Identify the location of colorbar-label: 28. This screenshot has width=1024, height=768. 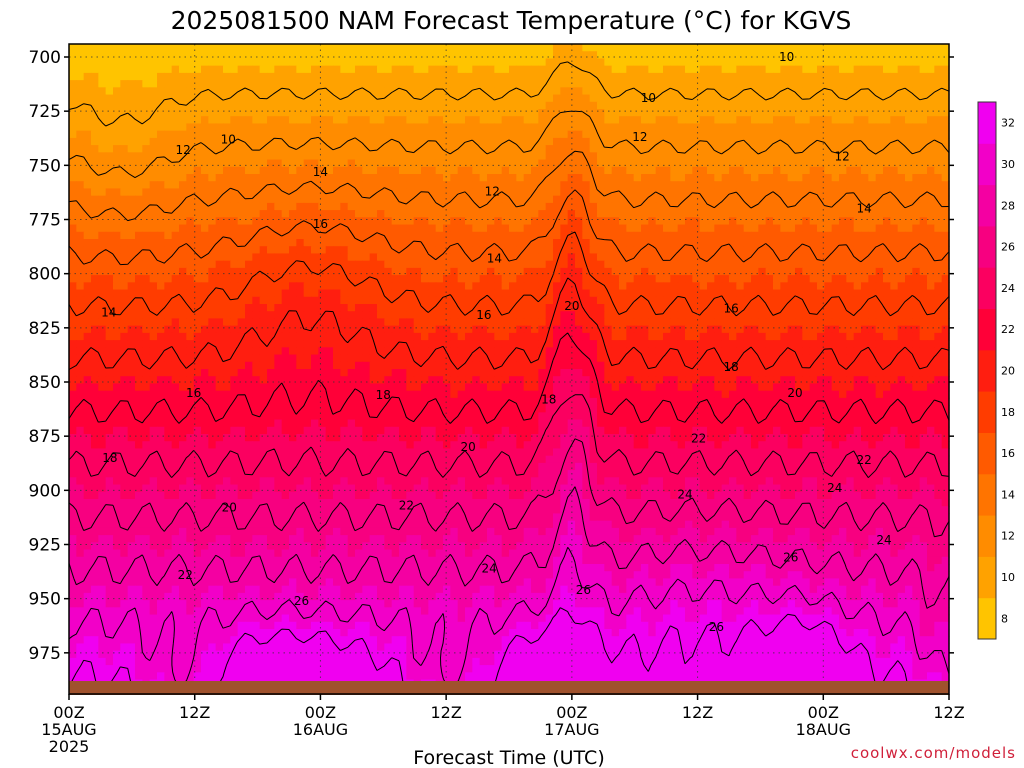
(1008, 205).